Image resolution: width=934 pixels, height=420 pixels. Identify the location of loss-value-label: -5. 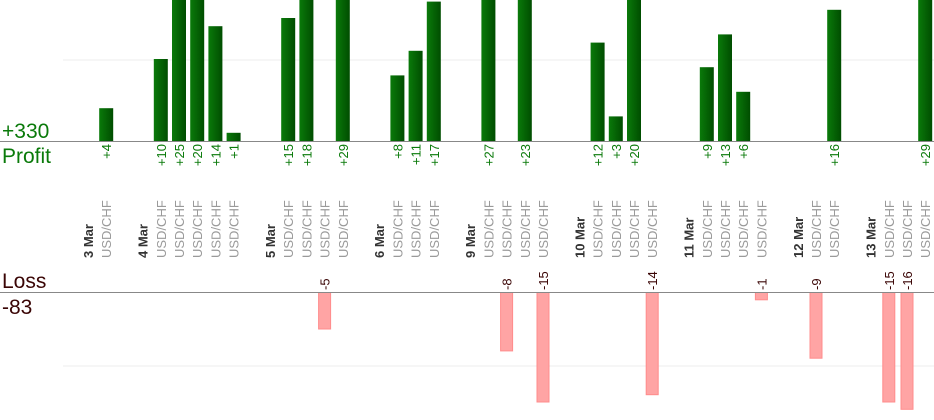
(325, 284).